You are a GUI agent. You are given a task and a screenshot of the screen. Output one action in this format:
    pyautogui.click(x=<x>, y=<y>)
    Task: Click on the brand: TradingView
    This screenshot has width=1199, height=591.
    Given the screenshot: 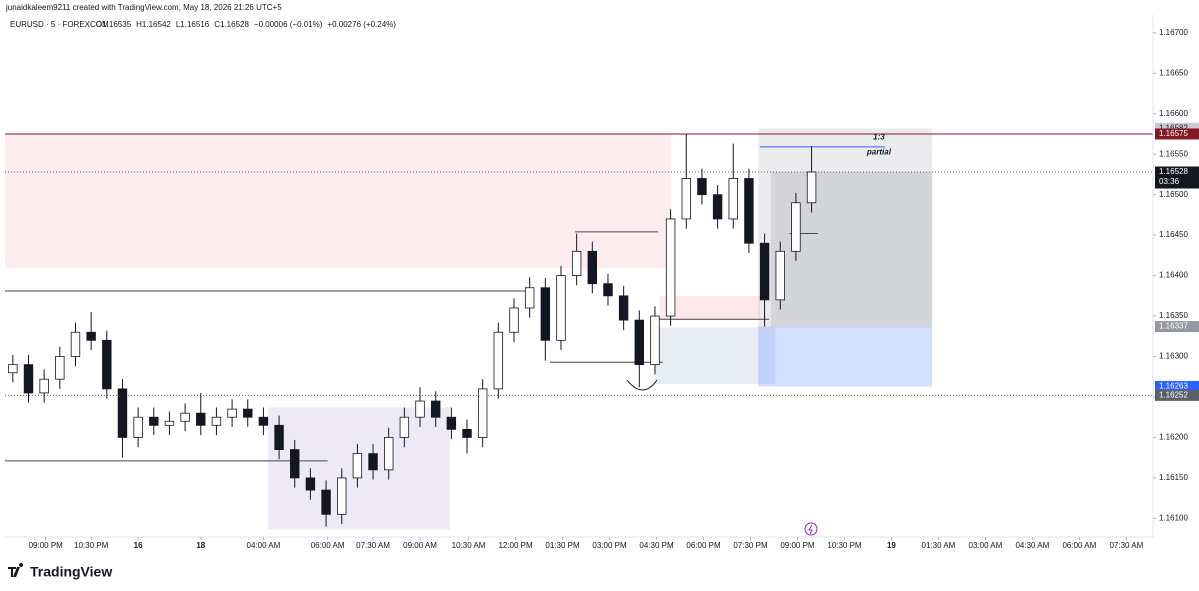 What is the action you would take?
    pyautogui.click(x=71, y=572)
    